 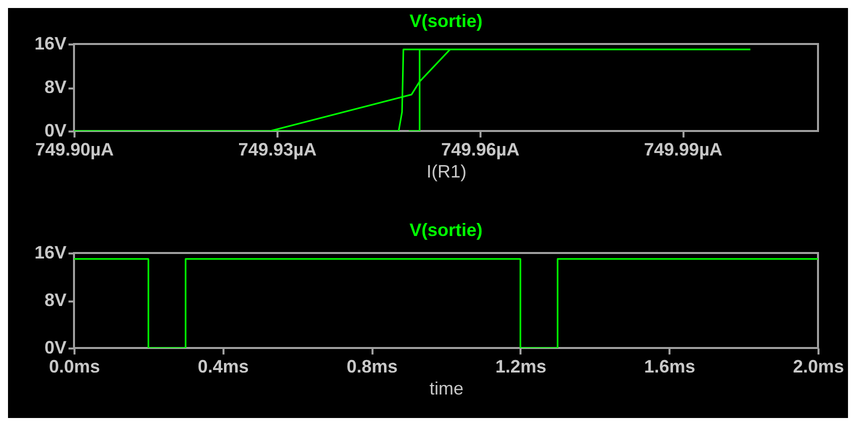 I want to click on x-tick-label: 749.99µA, so click(x=683, y=150).